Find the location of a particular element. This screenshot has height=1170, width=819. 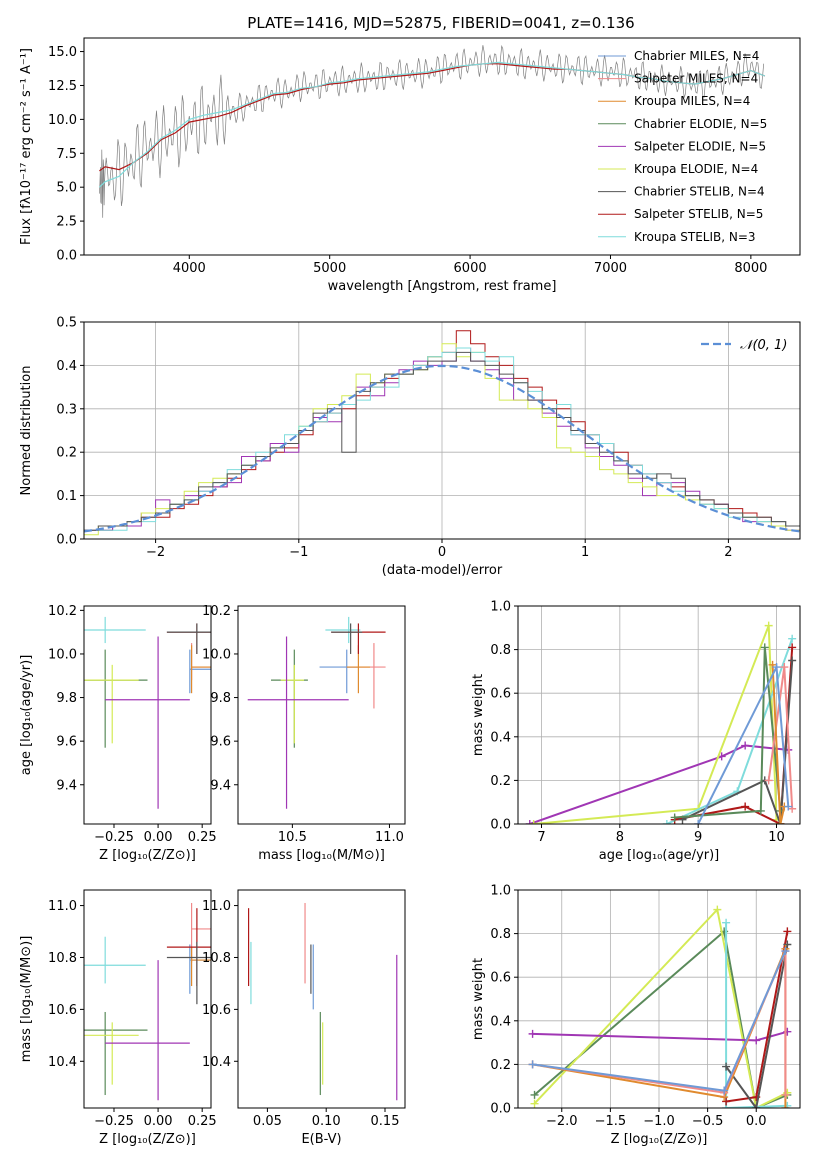

x-axis-label: (data-model)/error is located at coordinates (442, 570).